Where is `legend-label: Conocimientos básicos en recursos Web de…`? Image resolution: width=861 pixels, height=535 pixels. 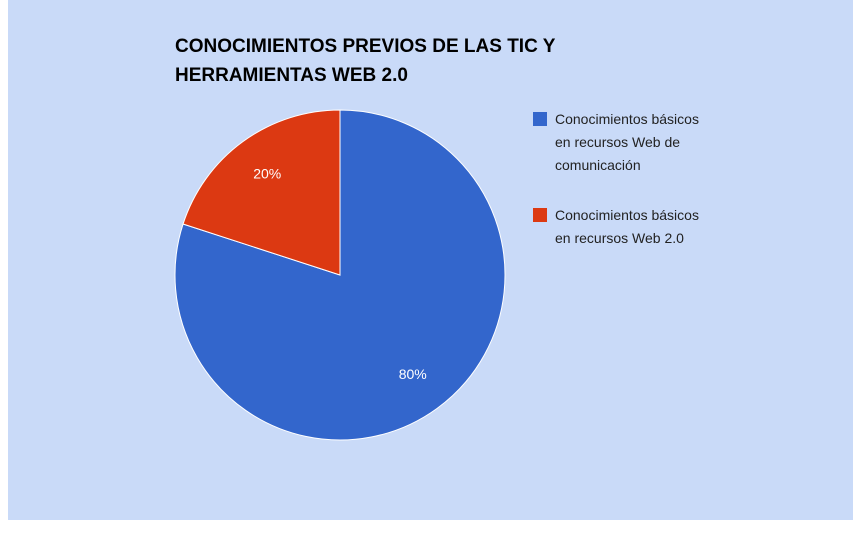
legend-label: Conocimientos básicos en recursos Web de… is located at coordinates (627, 142).